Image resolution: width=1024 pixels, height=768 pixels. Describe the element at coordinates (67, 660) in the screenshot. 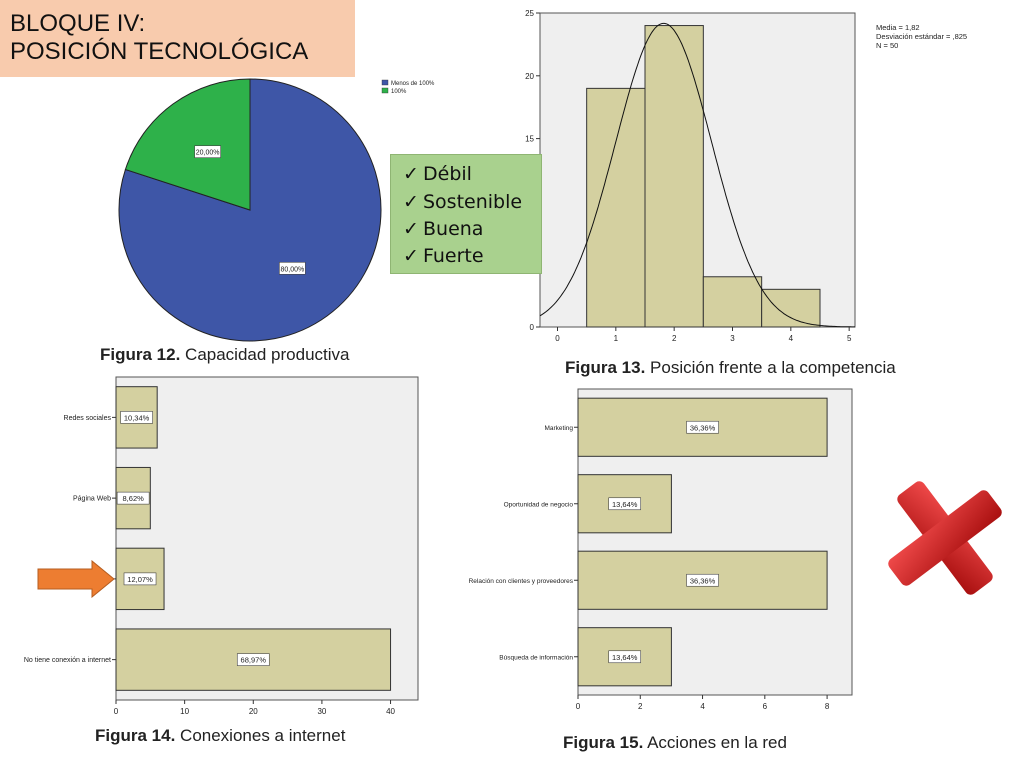

I see `category-label: No tiene conexión a internet` at that location.